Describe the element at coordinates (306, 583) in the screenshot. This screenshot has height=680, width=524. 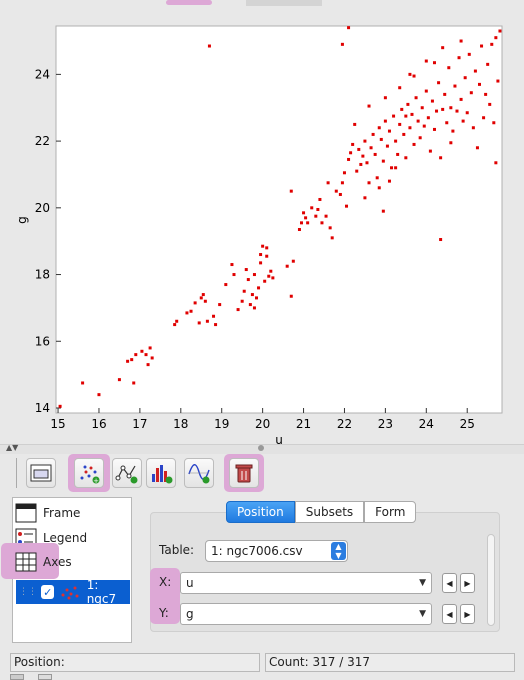
I see `x-column-field: u ▼` at that location.